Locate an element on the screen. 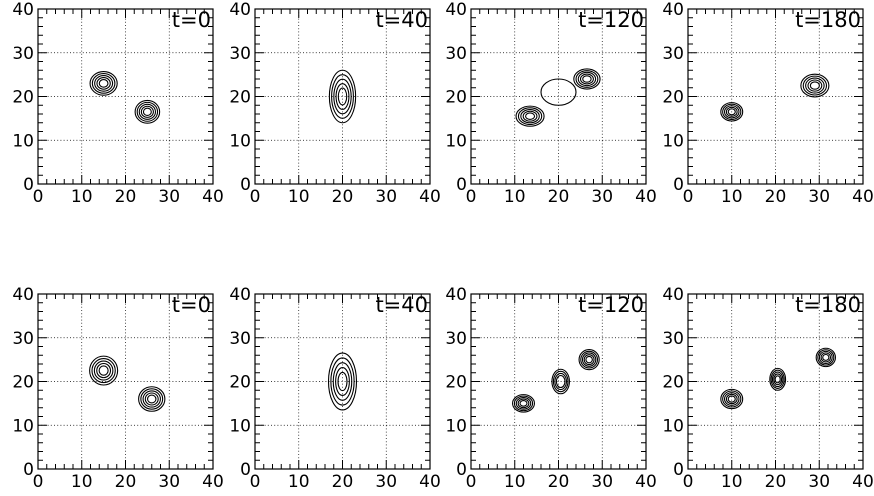  contour-panel: 0 10 20 30 40 0 10 20 30 40 t=0 is located at coordinates (117, 103).